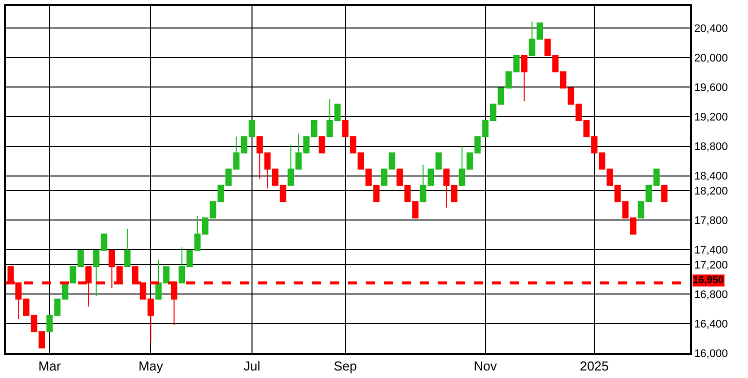 The width and height of the screenshot is (748, 378). What do you see at coordinates (711, 147) in the screenshot?
I see `y-tick-label: 18,800` at bounding box center [711, 147].